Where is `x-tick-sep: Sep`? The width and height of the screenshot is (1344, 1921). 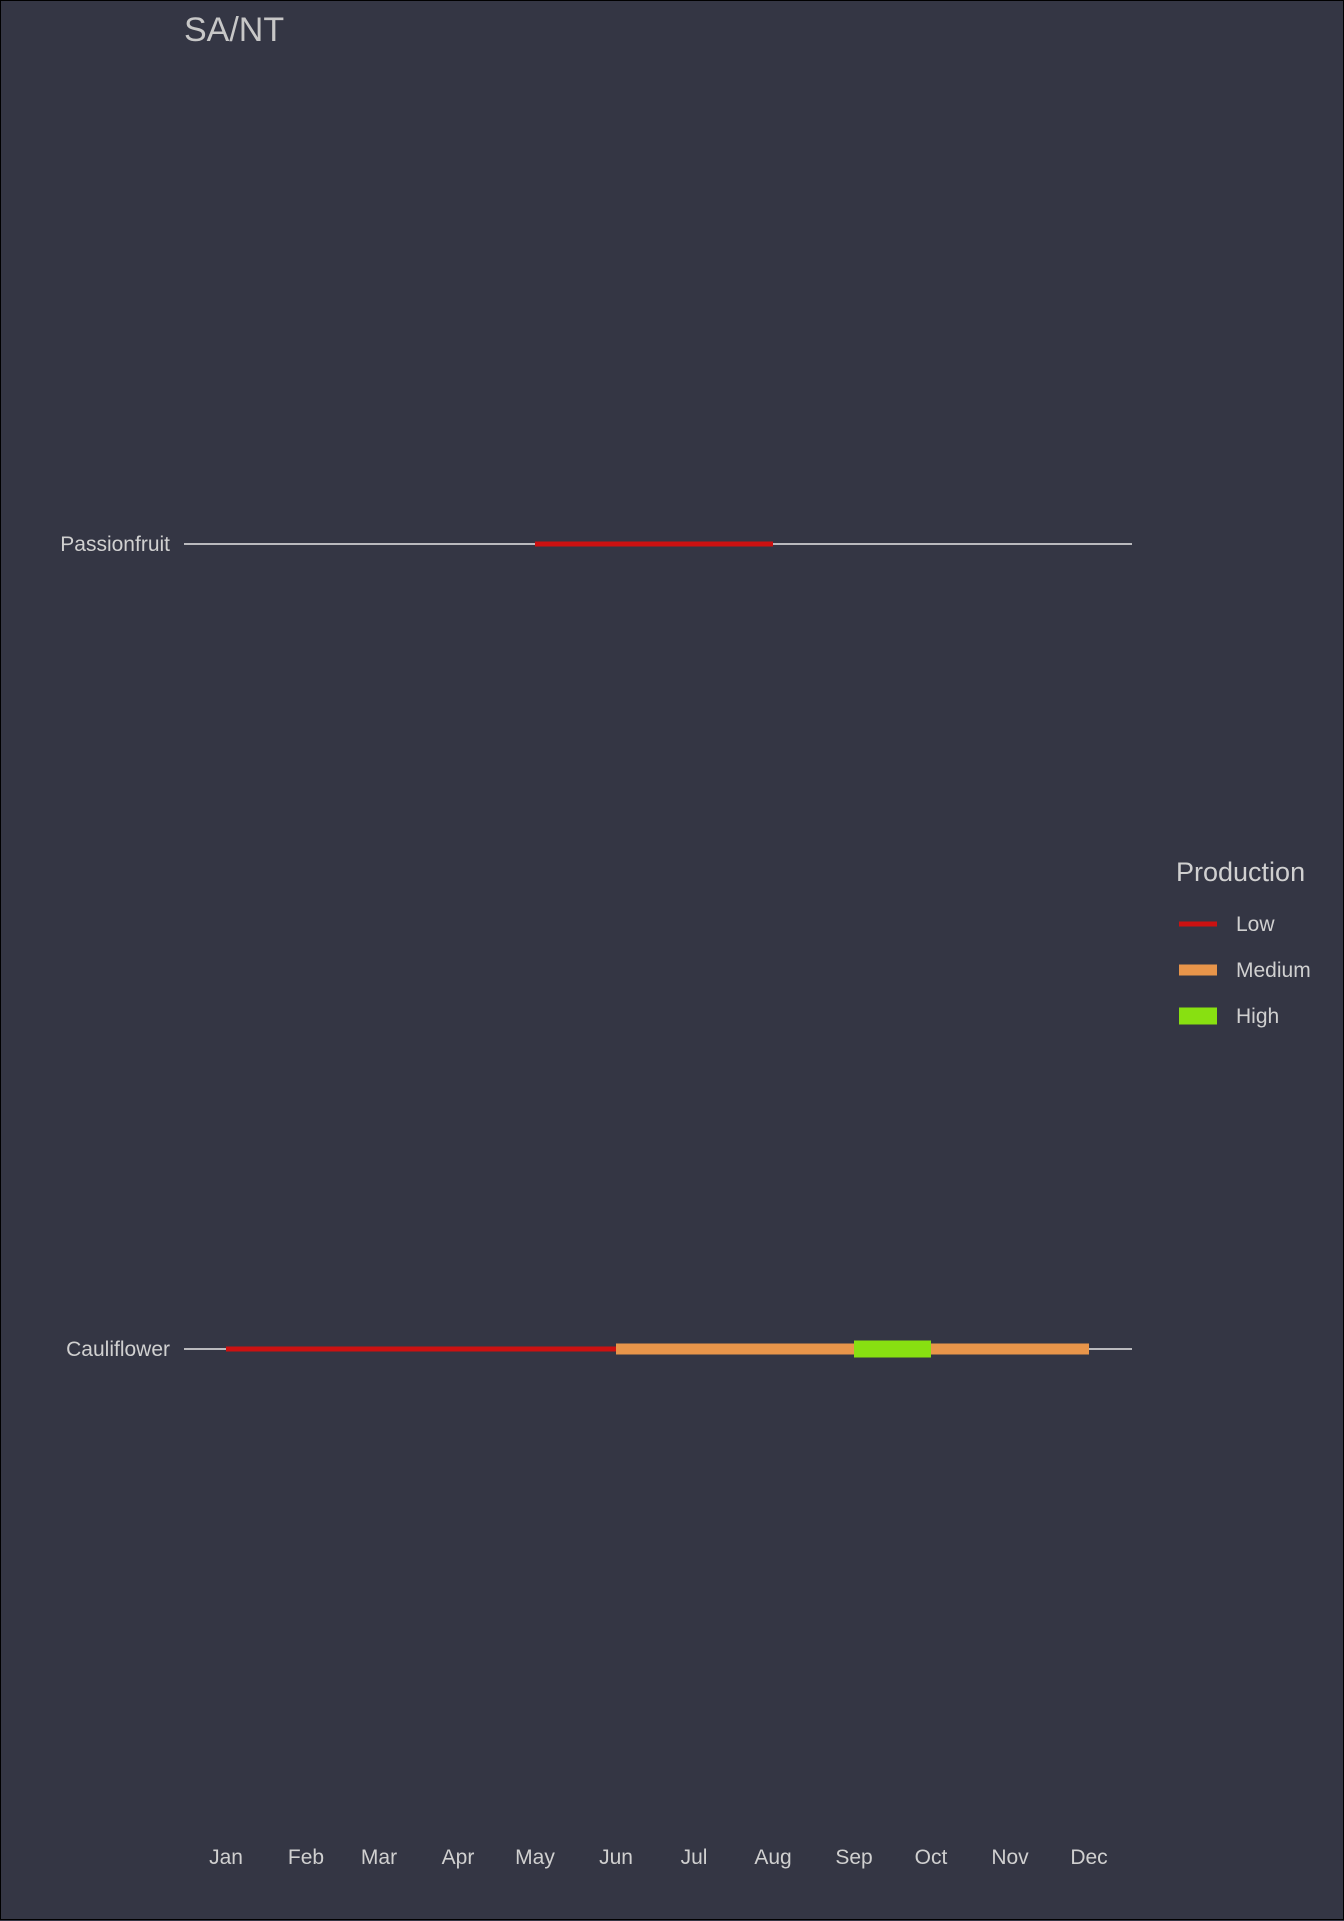 x-tick-sep: Sep is located at coordinates (853, 1857).